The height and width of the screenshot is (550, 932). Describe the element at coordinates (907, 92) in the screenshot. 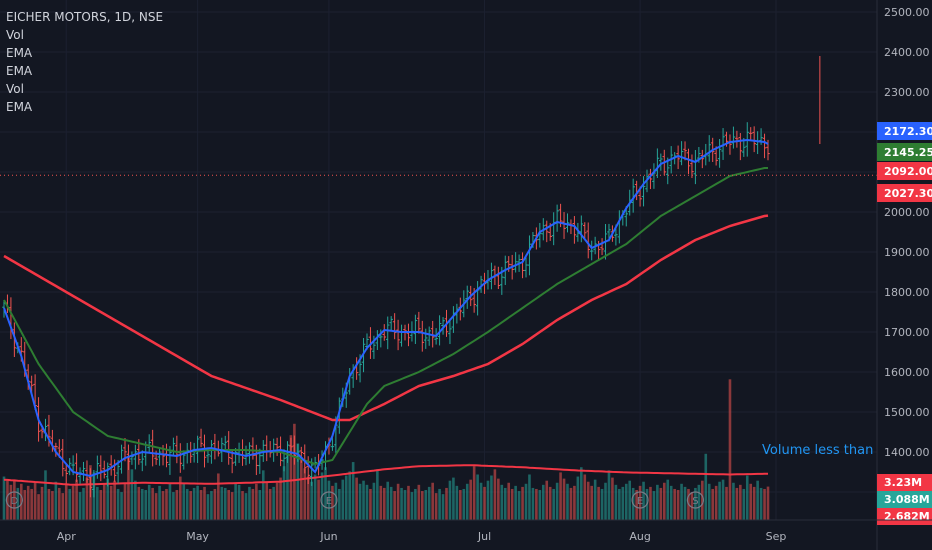

I see `price-tick-label: 2300.00` at that location.